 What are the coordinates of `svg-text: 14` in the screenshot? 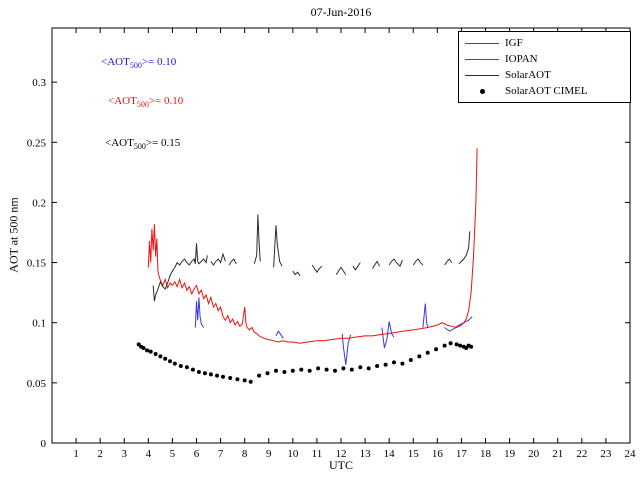 It's located at (390, 454).